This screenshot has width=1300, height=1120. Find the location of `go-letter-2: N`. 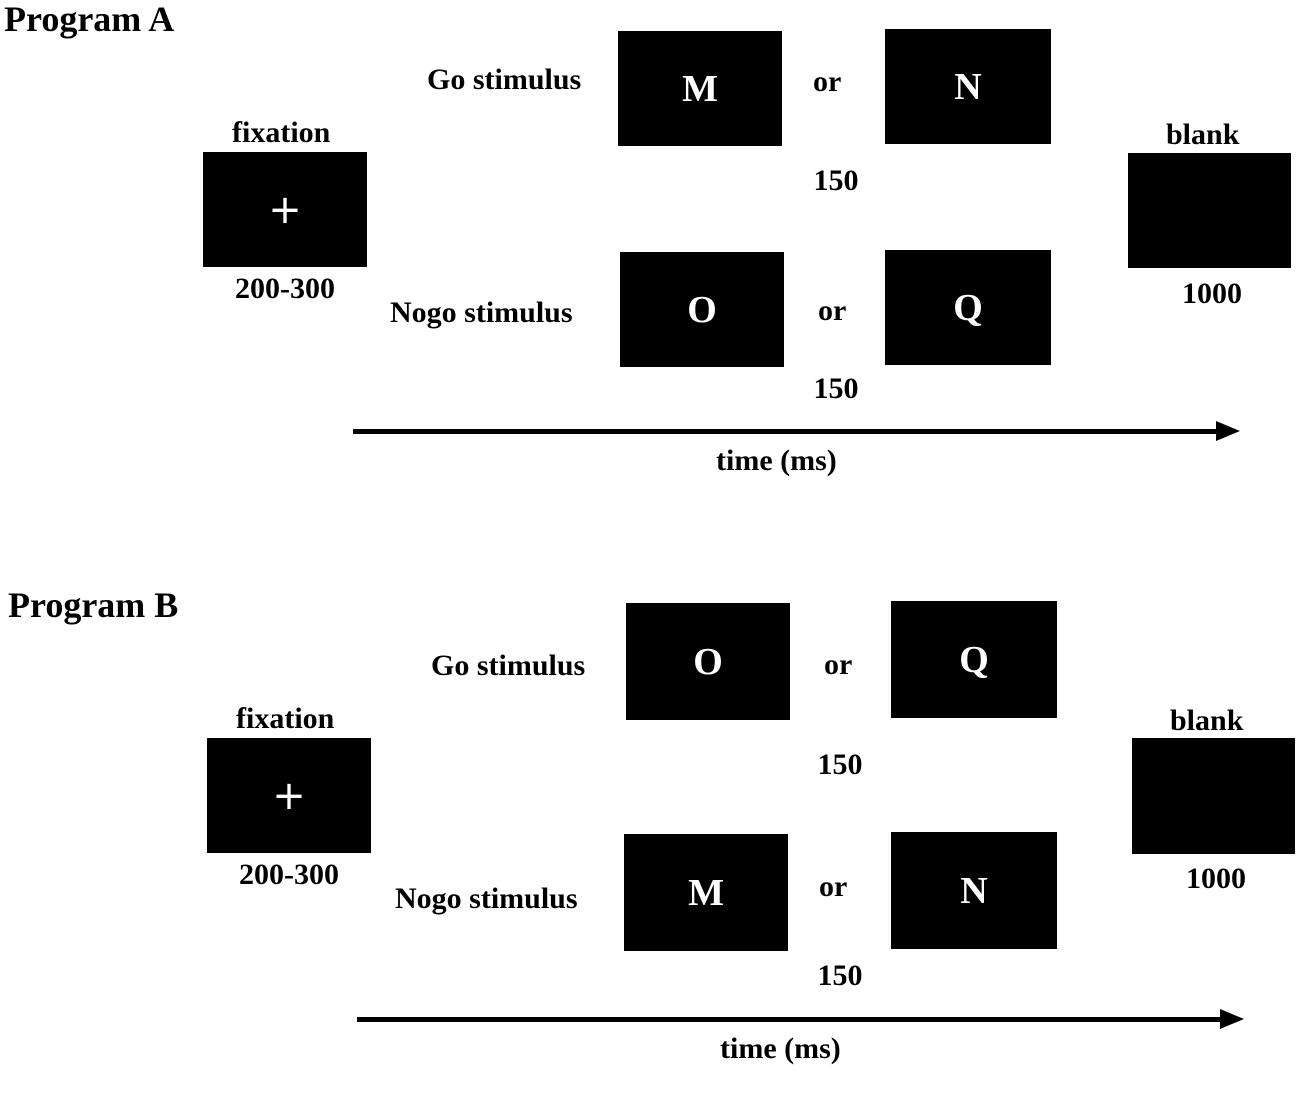

go-letter-2: N is located at coordinates (968, 86).